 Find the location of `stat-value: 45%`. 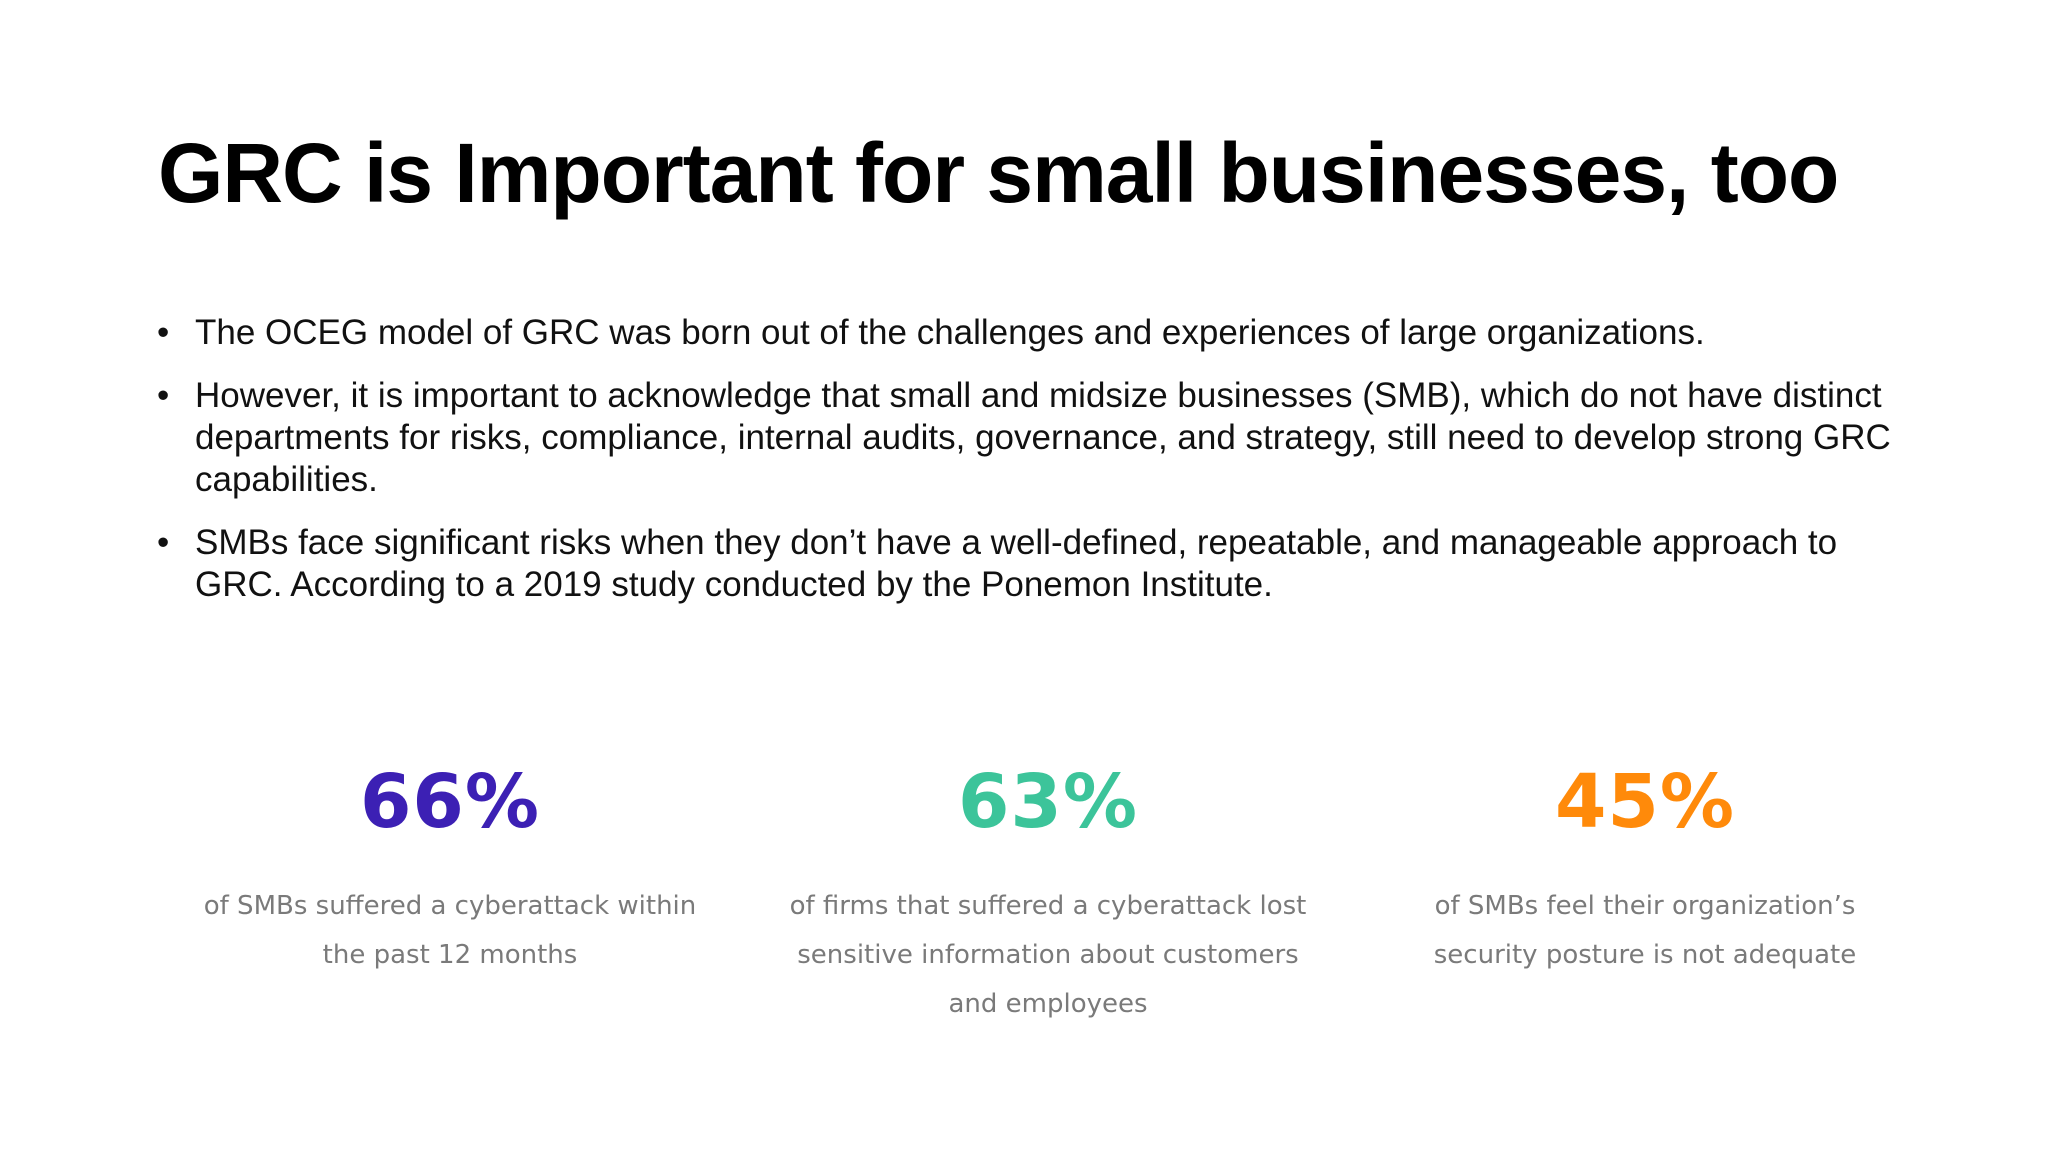

stat-value: 45% is located at coordinates (1645, 802).